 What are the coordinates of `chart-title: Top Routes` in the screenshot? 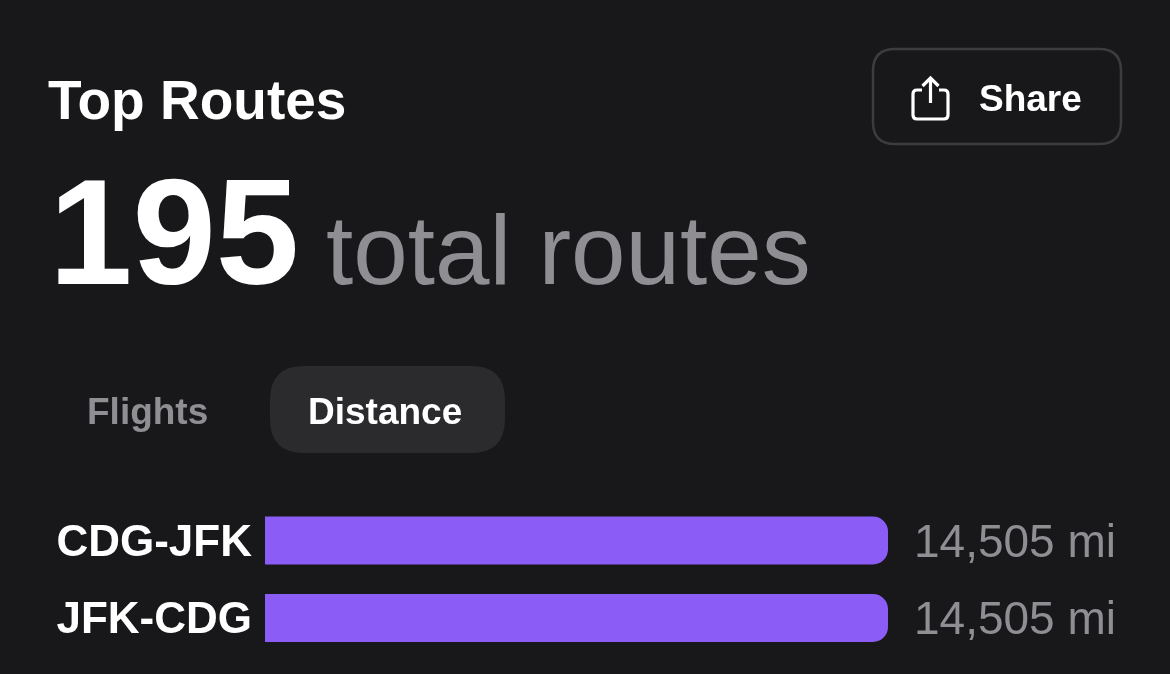 It's located at (197, 100).